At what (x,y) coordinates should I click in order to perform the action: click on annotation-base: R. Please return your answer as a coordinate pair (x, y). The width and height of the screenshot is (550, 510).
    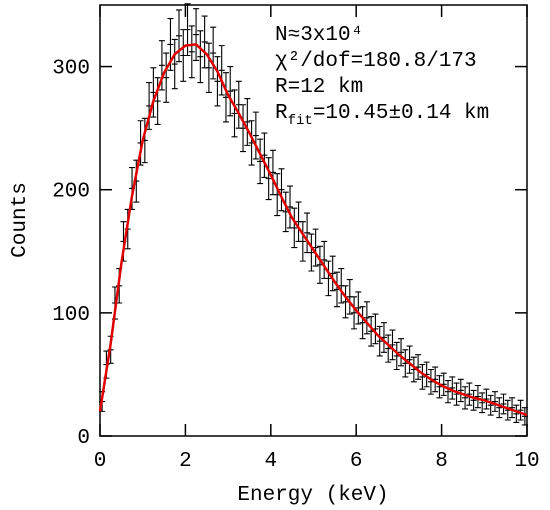
    Looking at the image, I should click on (281, 113).